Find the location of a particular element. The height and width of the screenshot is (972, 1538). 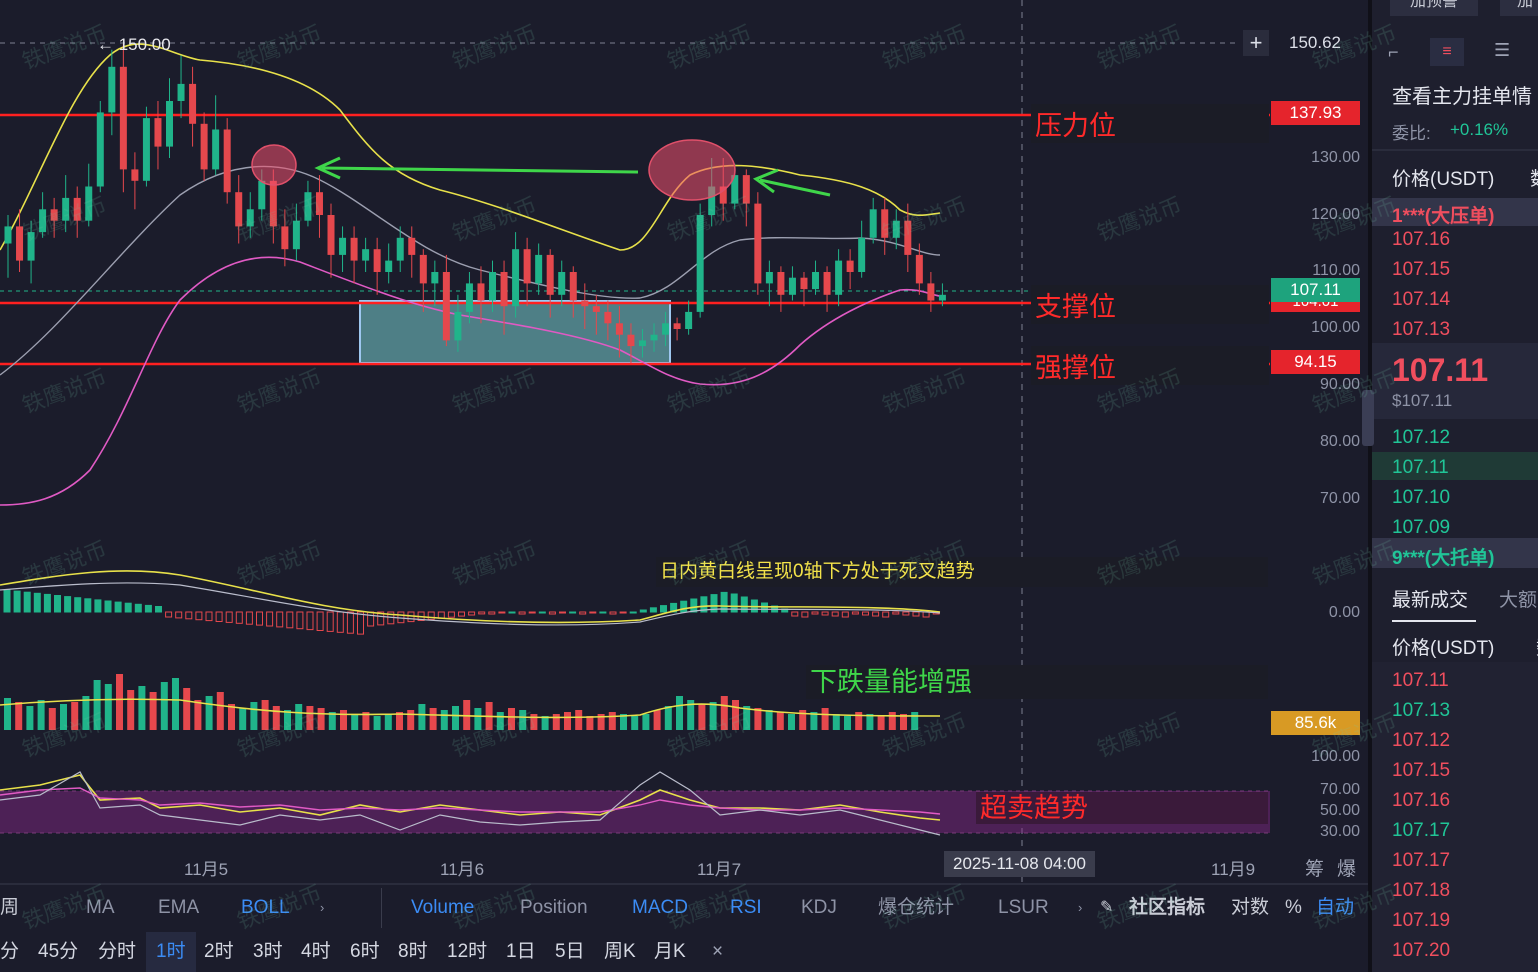

chips-icon: 筹 is located at coordinates (1315, 869).